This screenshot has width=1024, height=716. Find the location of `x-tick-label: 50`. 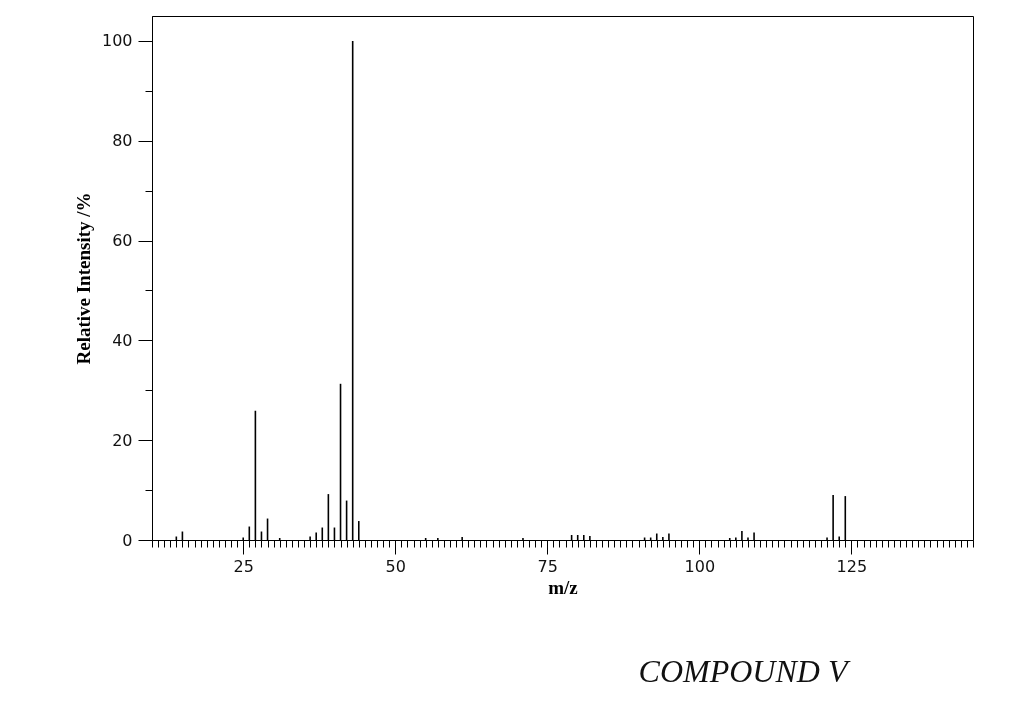

x-tick-label: 50 is located at coordinates (395, 566).